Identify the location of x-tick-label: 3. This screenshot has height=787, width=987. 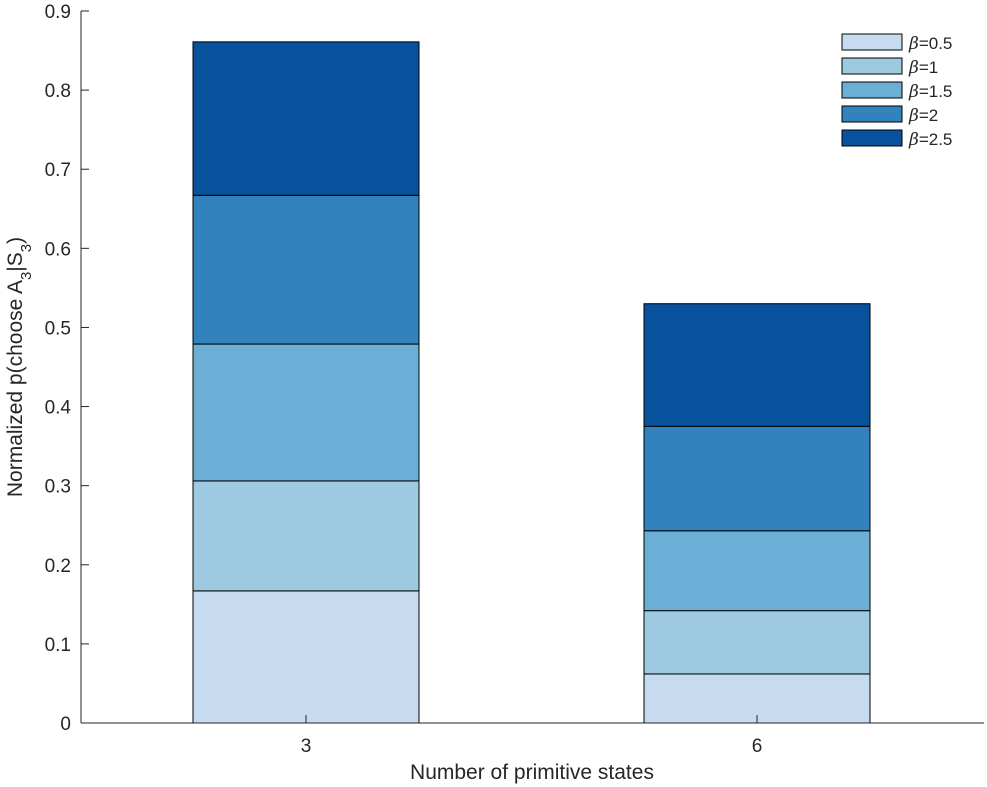
(306, 746).